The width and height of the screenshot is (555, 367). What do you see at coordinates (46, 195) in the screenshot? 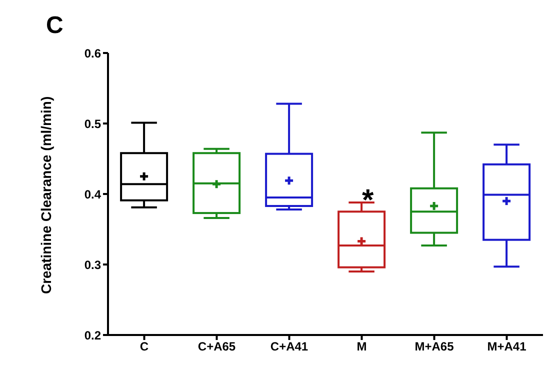
I see `y-axis-title: Creatinine Clearance (ml/min)` at bounding box center [46, 195].